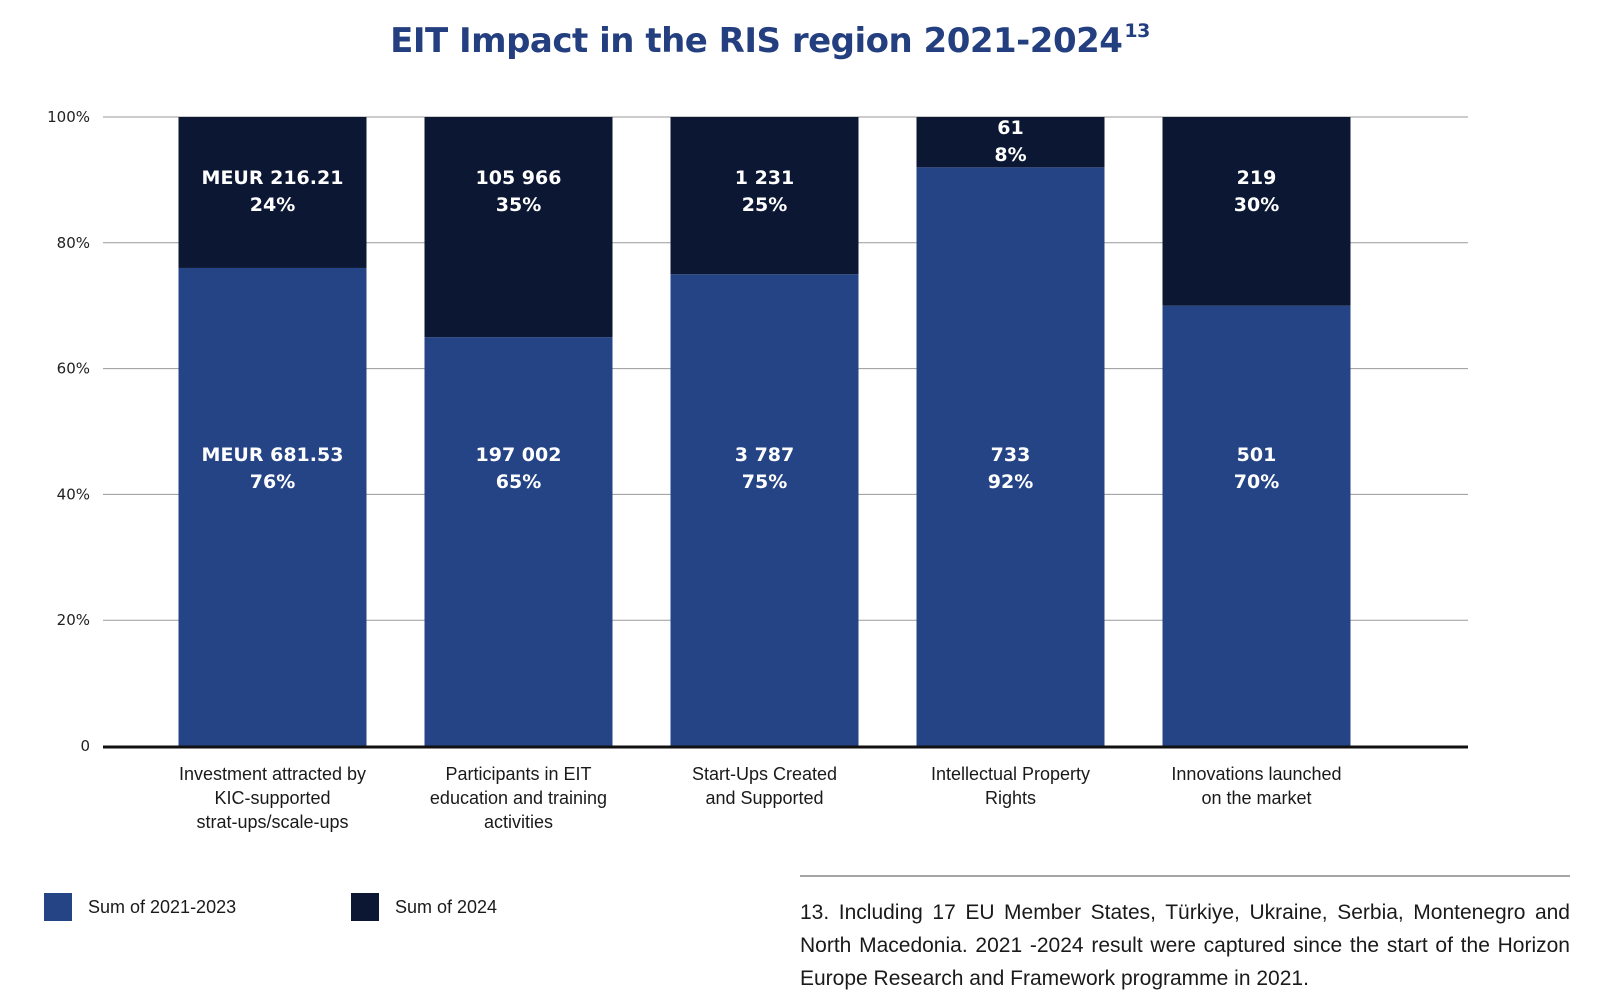  Describe the element at coordinates (365, 907) in the screenshot. I see `legend-swatch-2024` at that location.